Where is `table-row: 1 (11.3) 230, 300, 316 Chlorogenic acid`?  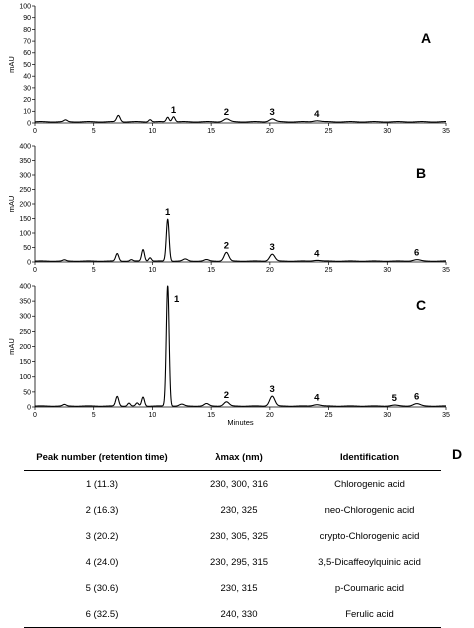
table-row: 1 (11.3) 230, 300, 316 Chlorogenic acid is located at coordinates (232, 484).